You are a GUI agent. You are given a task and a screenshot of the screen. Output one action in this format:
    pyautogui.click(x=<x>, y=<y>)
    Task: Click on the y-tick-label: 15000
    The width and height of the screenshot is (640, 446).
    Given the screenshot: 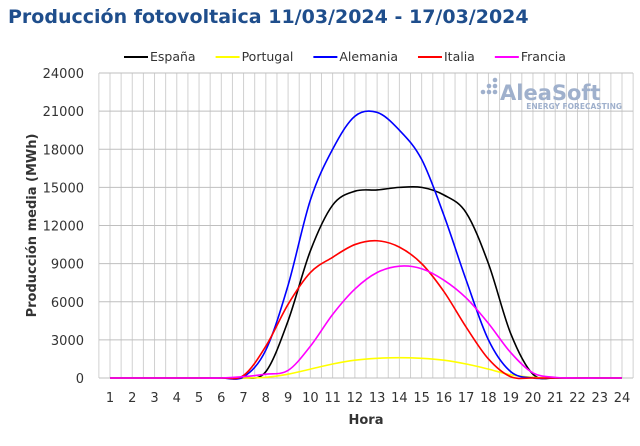 What is the action you would take?
    pyautogui.click(x=63, y=188)
    